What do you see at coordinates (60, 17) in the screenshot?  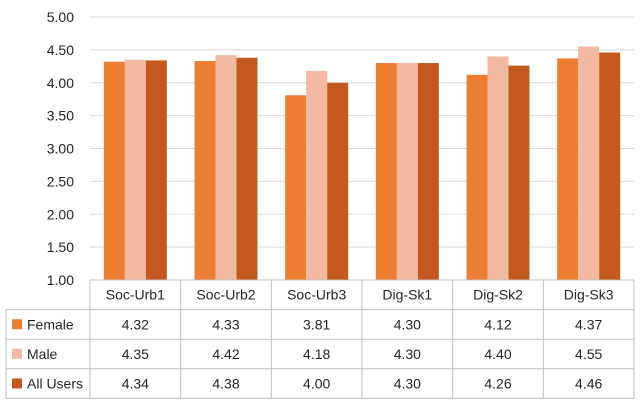 I see `y-tick-label: 5.00` at bounding box center [60, 17].